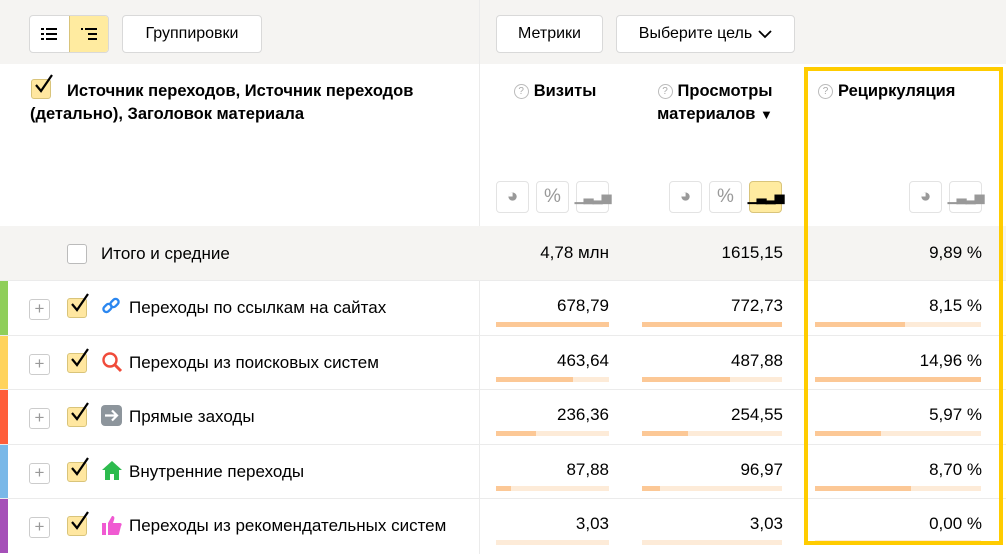  Describe the element at coordinates (192, 34) in the screenshot. I see `groupings-button: Группировки` at that location.